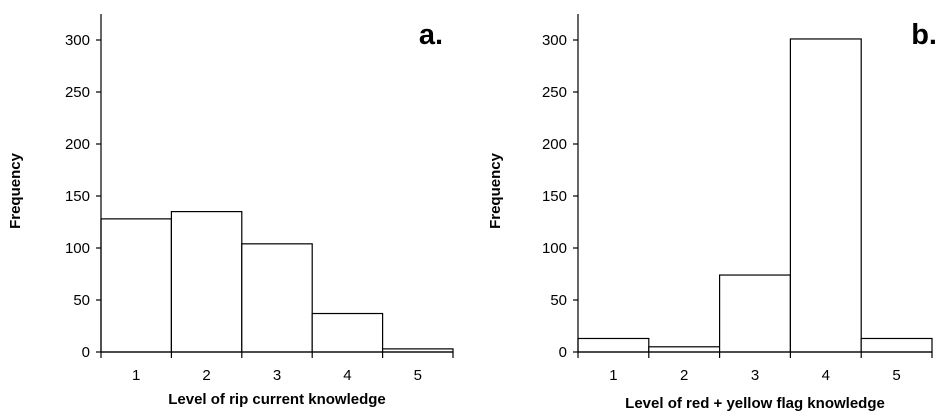  I want to click on panel-label: a., so click(431, 35).